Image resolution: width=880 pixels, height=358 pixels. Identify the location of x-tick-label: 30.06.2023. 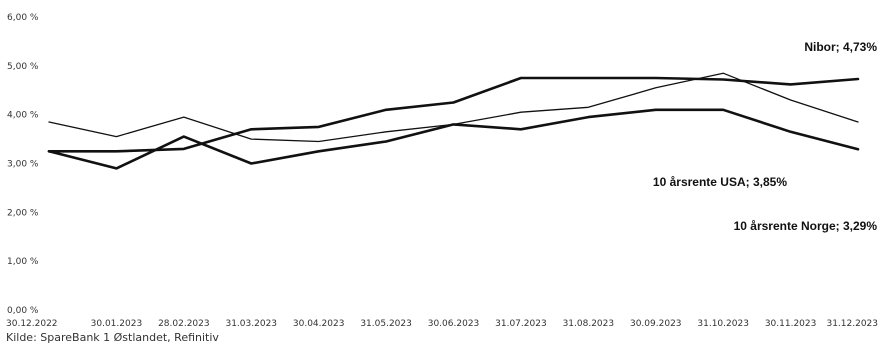
(454, 324).